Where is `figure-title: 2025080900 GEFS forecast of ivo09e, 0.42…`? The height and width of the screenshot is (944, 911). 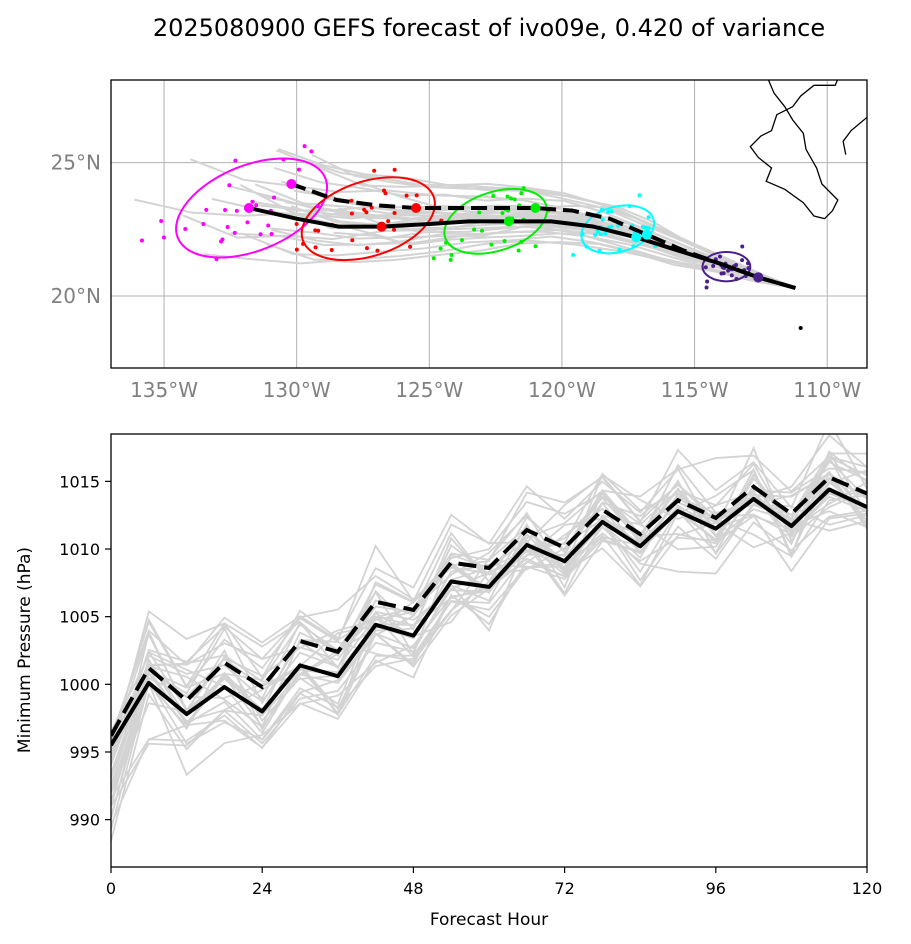 figure-title: 2025080900 GEFS forecast of ivo09e, 0.42… is located at coordinates (489, 28).